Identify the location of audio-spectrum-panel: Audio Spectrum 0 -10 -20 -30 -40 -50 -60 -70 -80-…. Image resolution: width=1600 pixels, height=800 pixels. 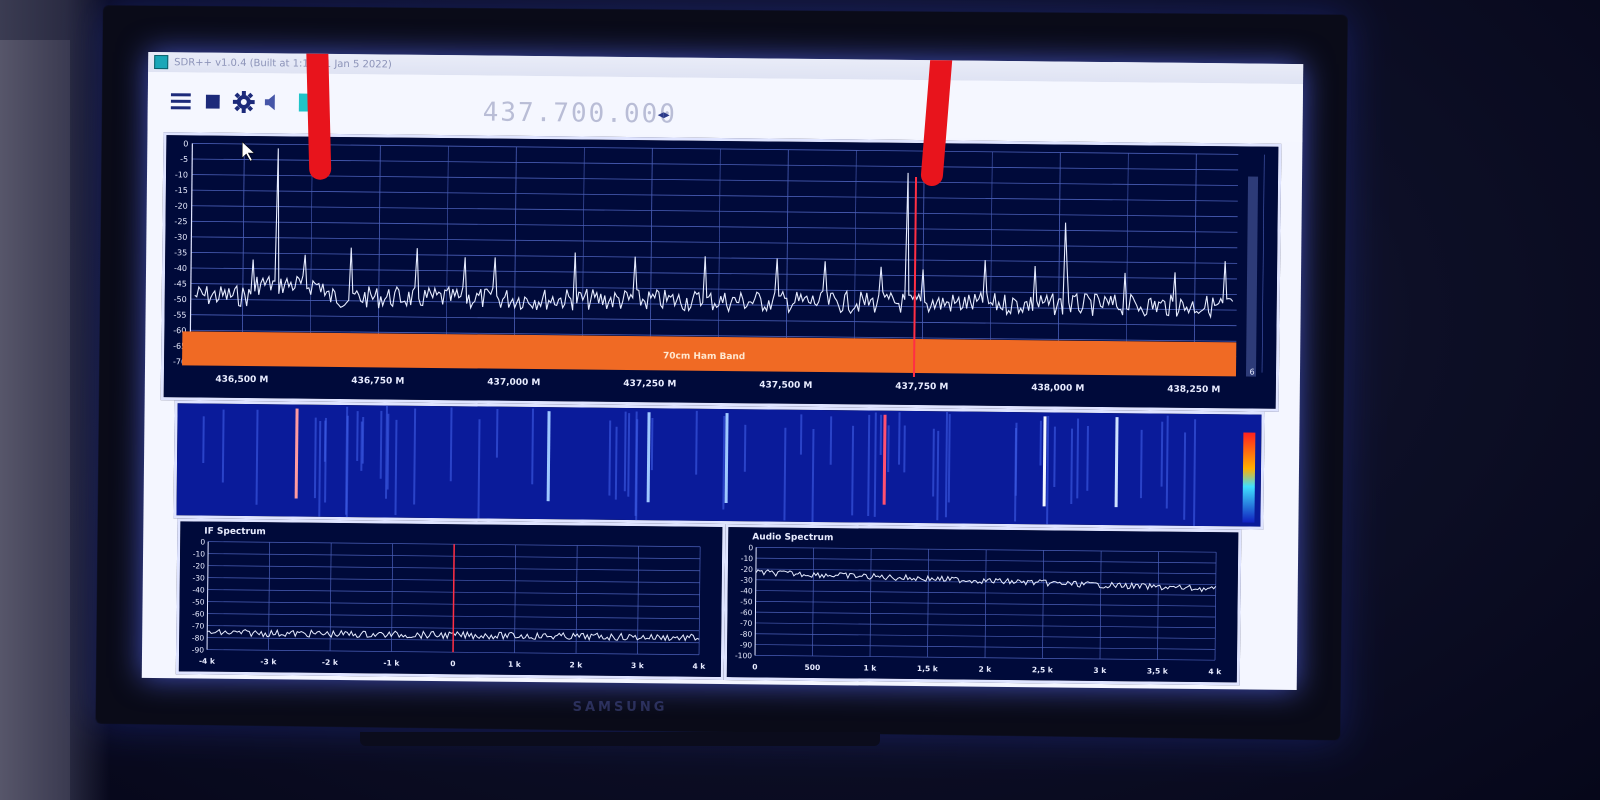
(982, 605).